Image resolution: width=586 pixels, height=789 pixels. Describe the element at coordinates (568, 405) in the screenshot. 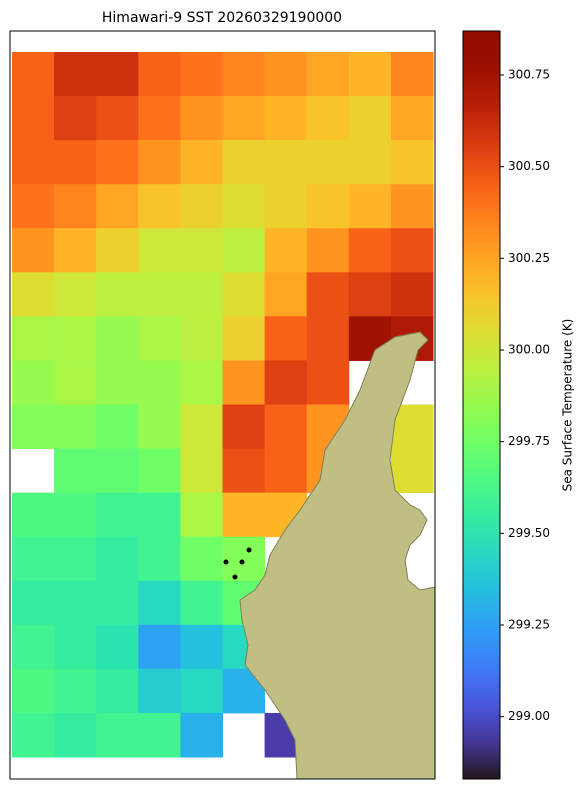

I see `colorbar-label: Sea Surface Temperature (K)` at that location.